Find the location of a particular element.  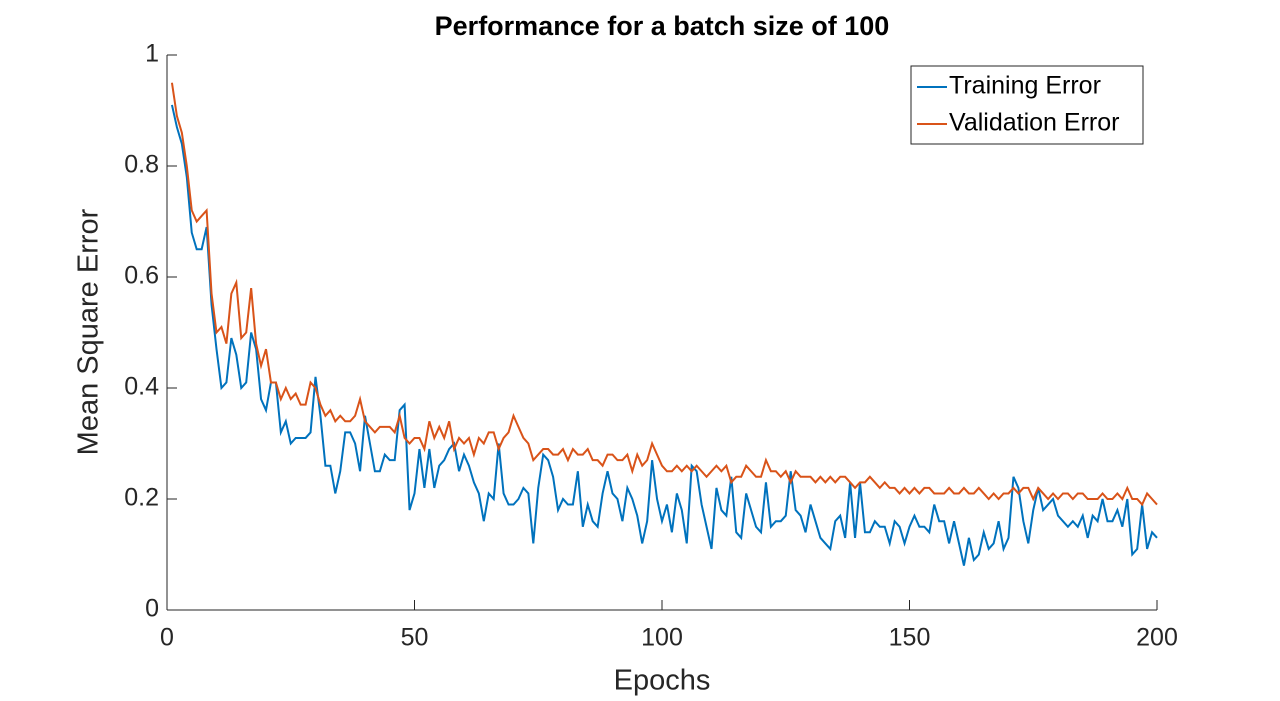

y-tick-label: 0.2 is located at coordinates (141, 498).